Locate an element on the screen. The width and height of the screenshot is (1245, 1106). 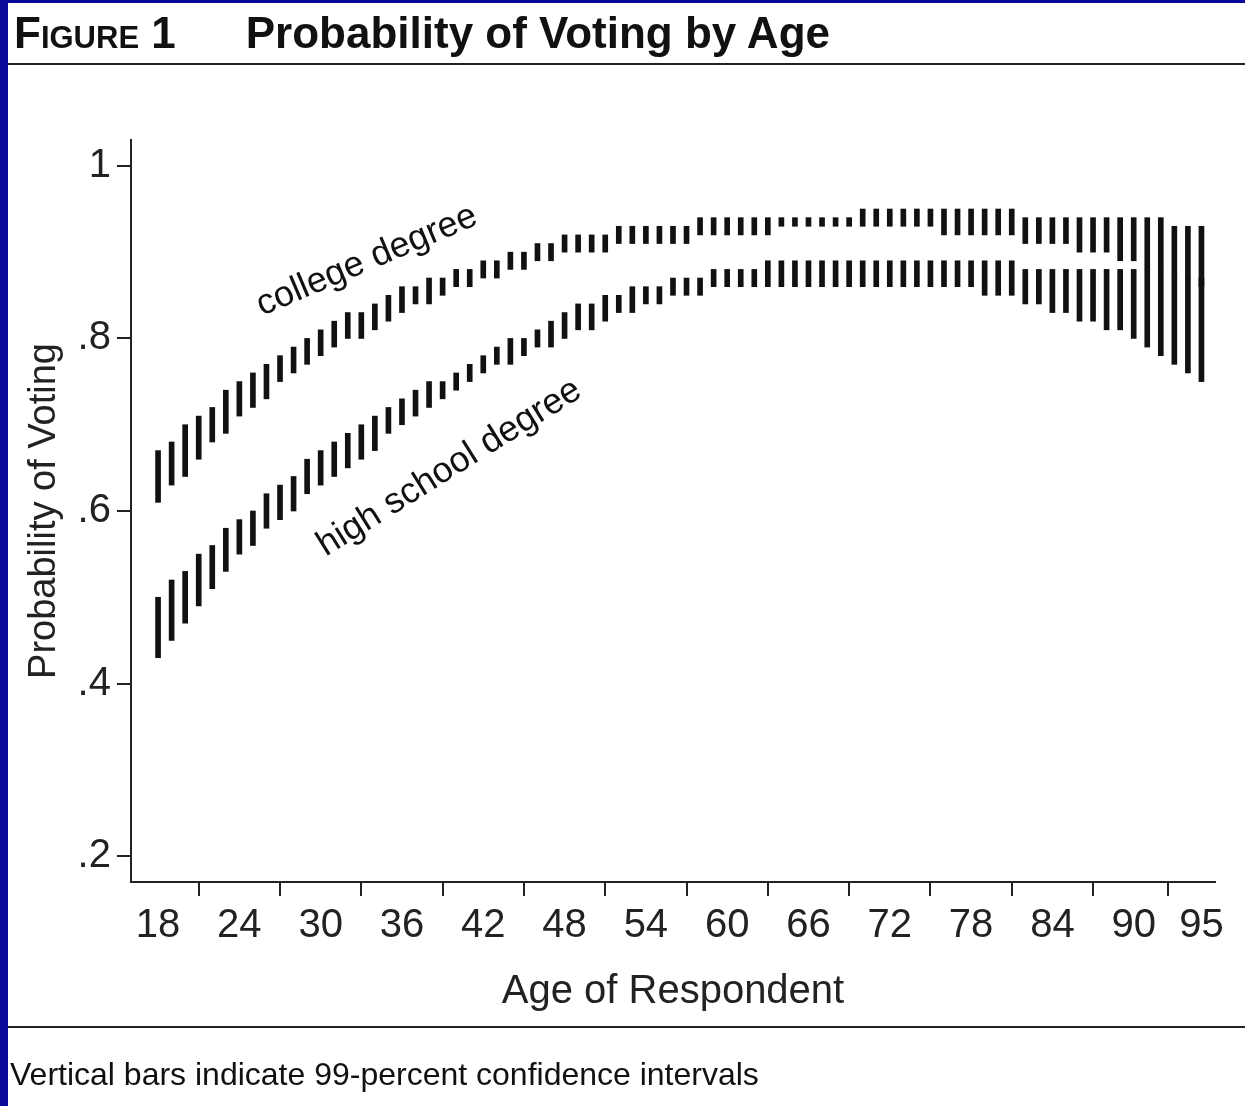
y-tick-label: .4 is located at coordinates (94, 680).